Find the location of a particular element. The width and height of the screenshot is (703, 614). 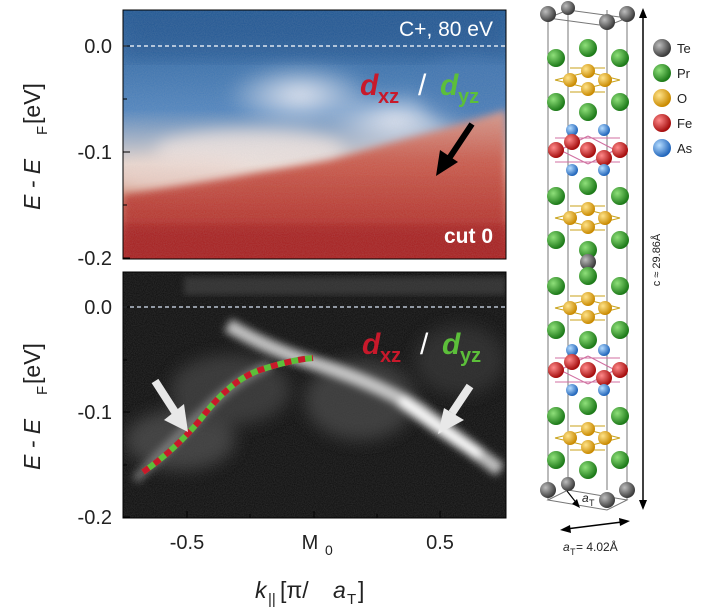

top-ytick-1: -0.1 is located at coordinates (95, 153).